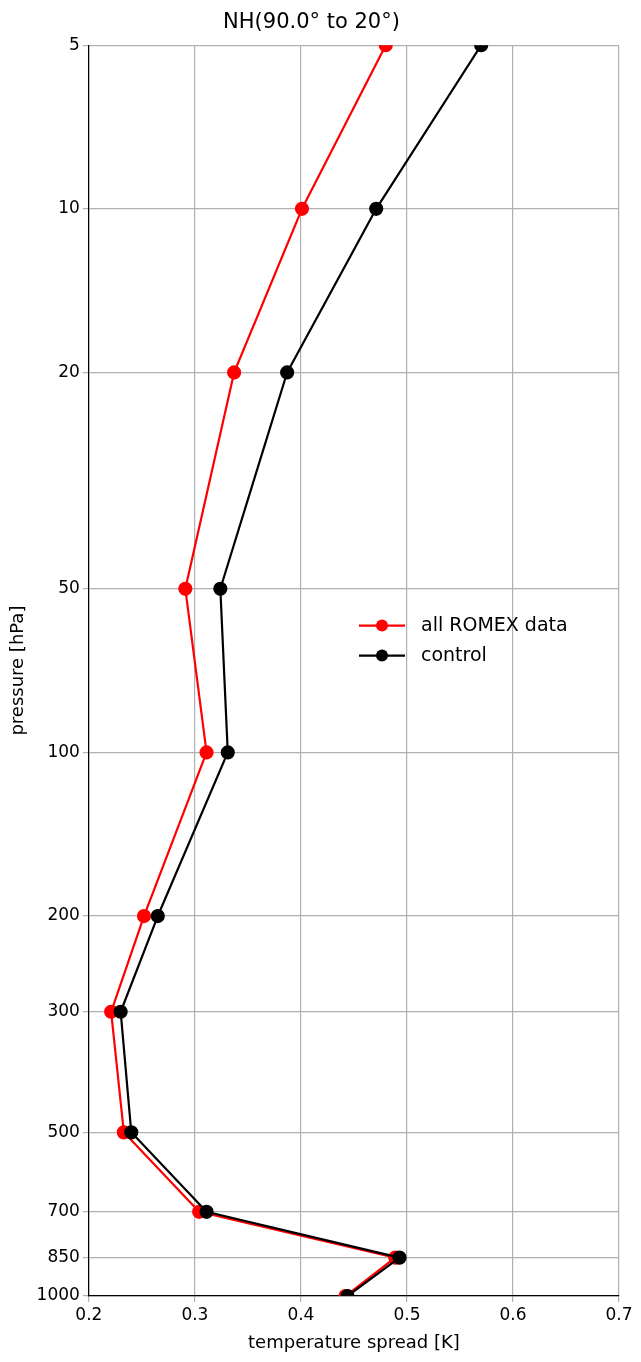 The width and height of the screenshot is (641, 1362). I want to click on y-tick-label: 500, so click(63, 1130).